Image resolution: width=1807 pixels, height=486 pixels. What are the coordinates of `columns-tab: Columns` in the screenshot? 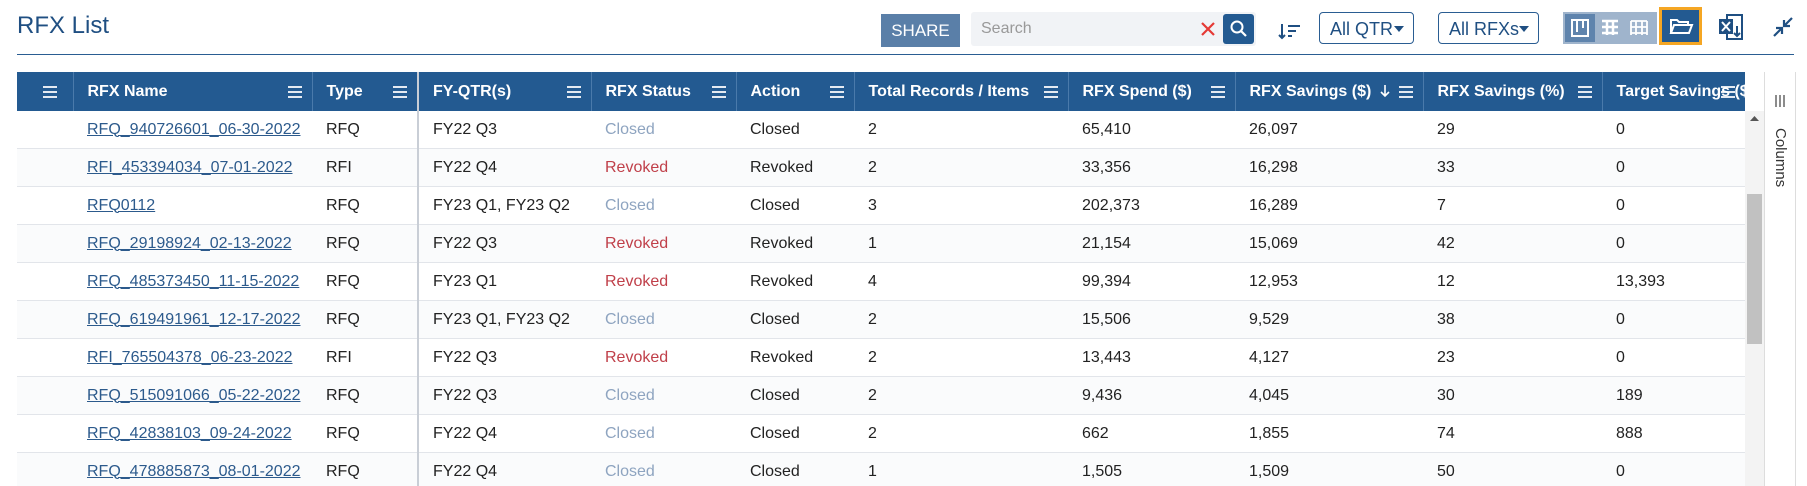 It's located at (1780, 158).